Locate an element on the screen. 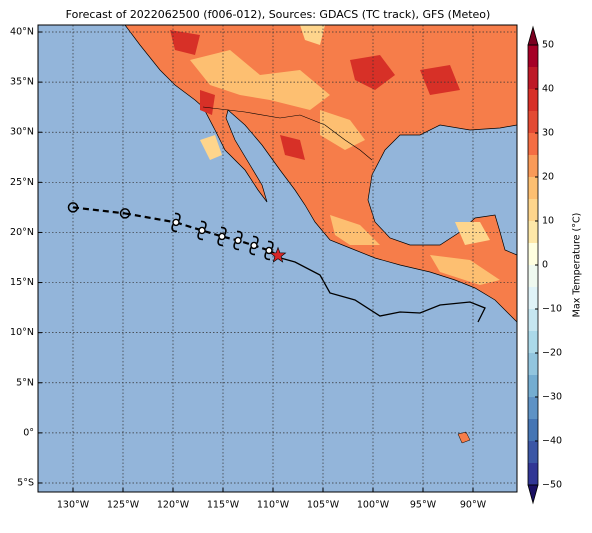  x-tick-label: 90°W is located at coordinates (473, 505).